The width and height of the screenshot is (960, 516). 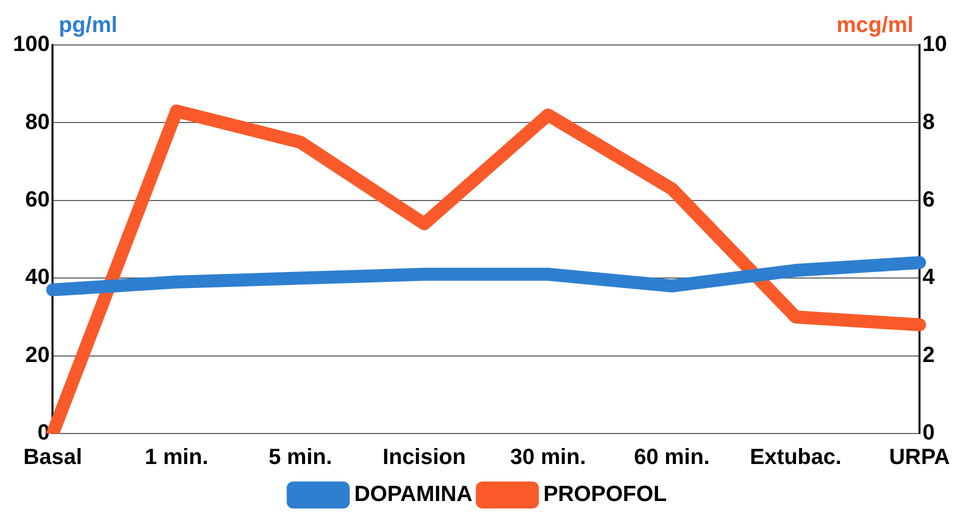 What do you see at coordinates (424, 456) in the screenshot?
I see `x-tick-label: Incision` at bounding box center [424, 456].